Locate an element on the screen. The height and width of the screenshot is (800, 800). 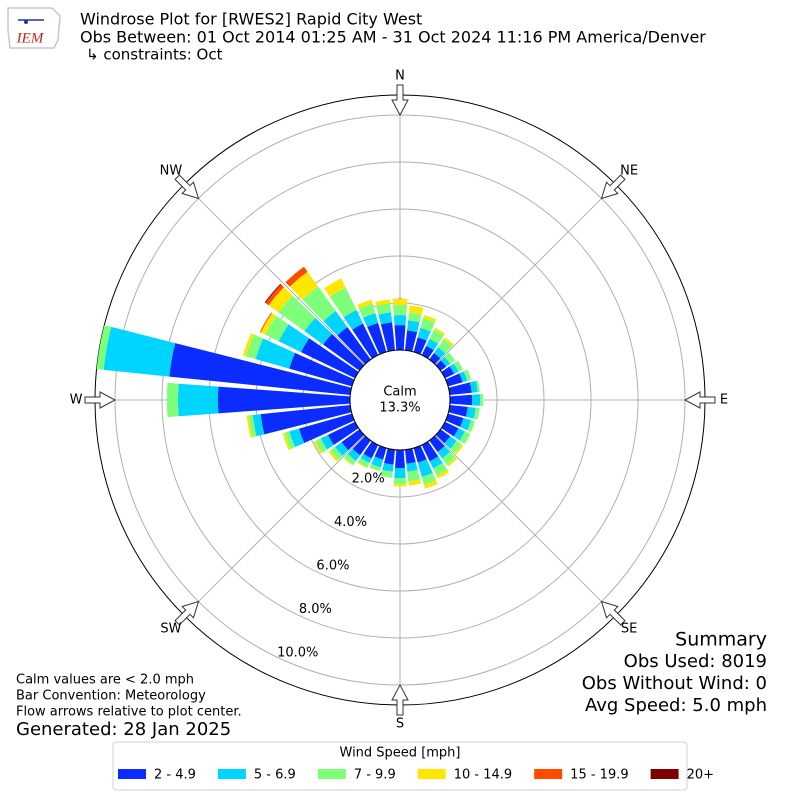
r-tick-label: 4.0% is located at coordinates (350, 522).